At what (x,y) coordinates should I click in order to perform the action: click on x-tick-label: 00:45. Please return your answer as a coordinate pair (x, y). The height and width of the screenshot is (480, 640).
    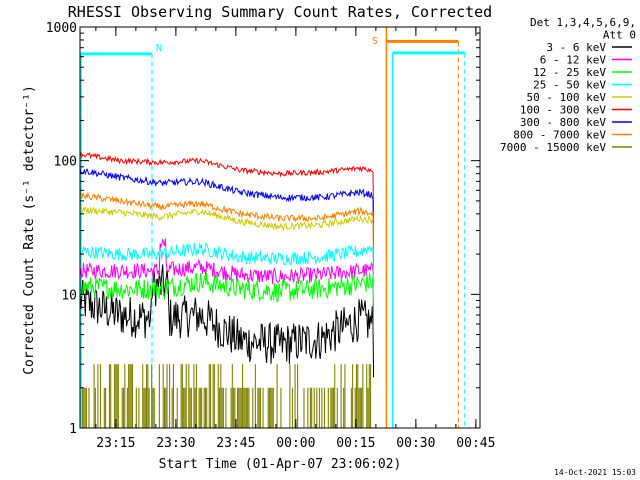
    Looking at the image, I should click on (475, 443).